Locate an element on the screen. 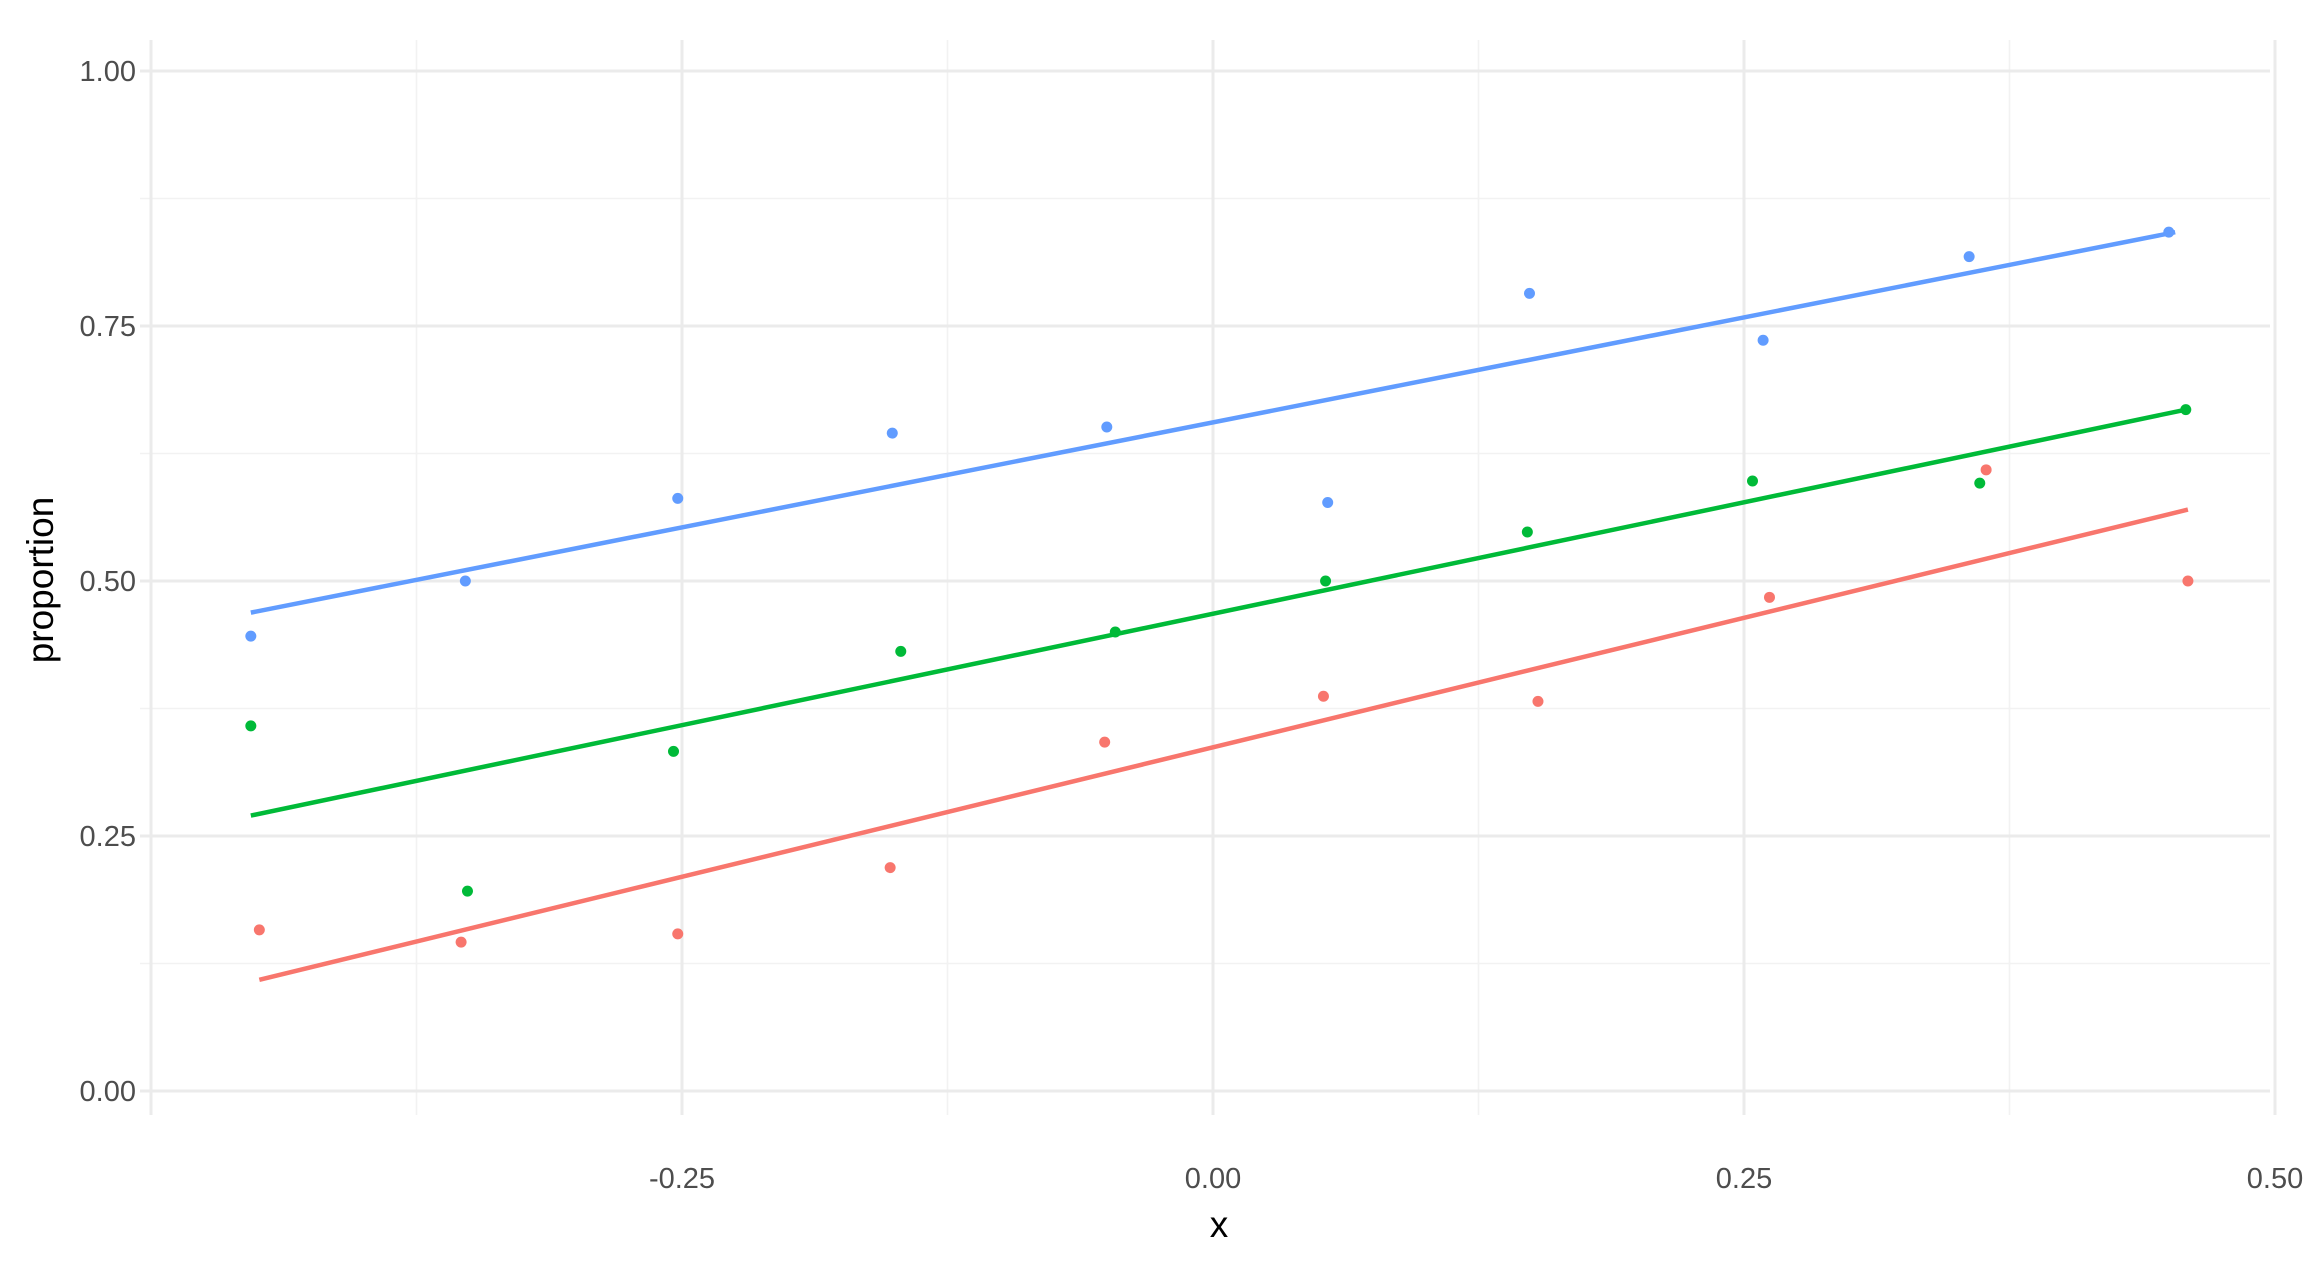  y-tick-label: 0.50 is located at coordinates (108, 582).